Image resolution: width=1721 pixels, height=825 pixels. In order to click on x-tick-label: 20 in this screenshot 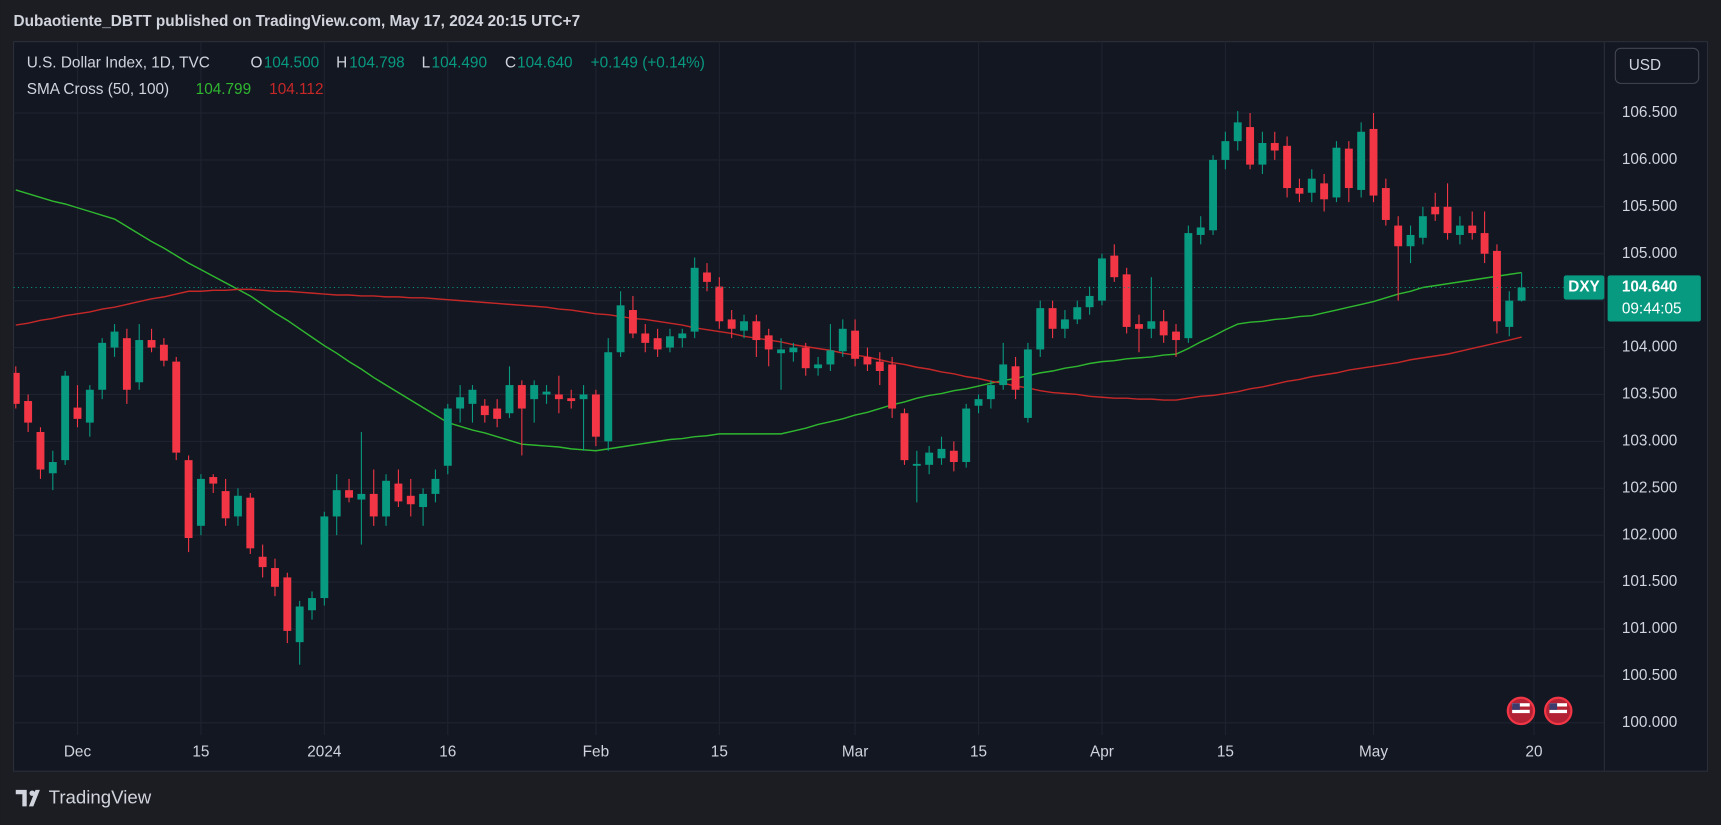, I will do `click(1533, 752)`.